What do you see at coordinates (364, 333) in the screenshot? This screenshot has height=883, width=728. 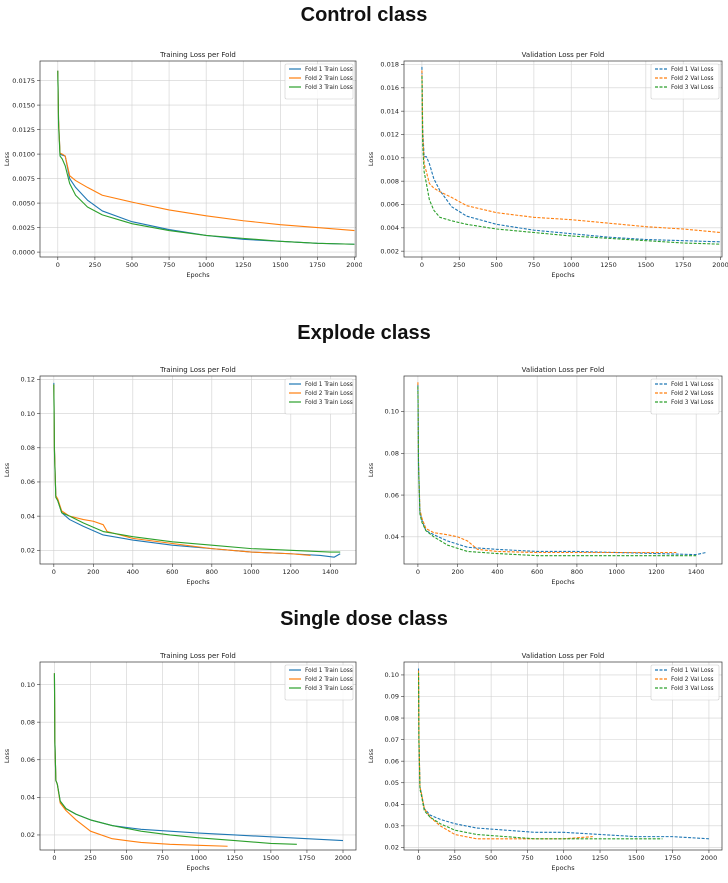 I see `section-title-explode: Explode class` at bounding box center [364, 333].